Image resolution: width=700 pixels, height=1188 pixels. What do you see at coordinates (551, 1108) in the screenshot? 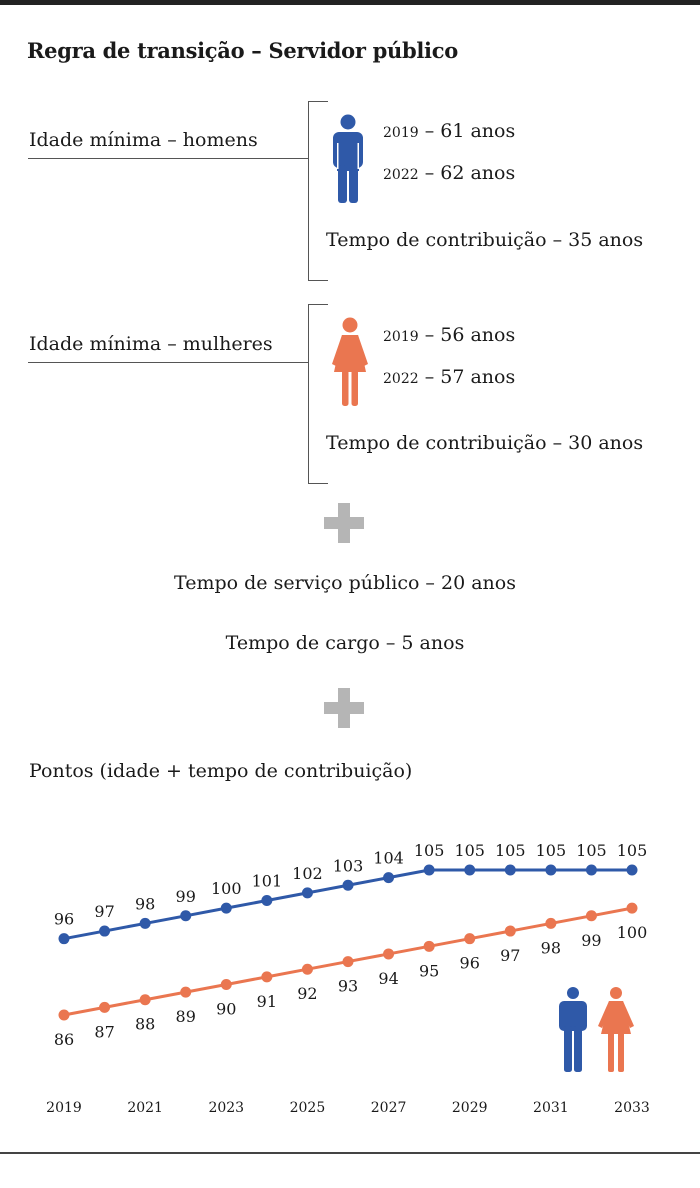
I see `x-tick-label: 2031` at bounding box center [551, 1108].